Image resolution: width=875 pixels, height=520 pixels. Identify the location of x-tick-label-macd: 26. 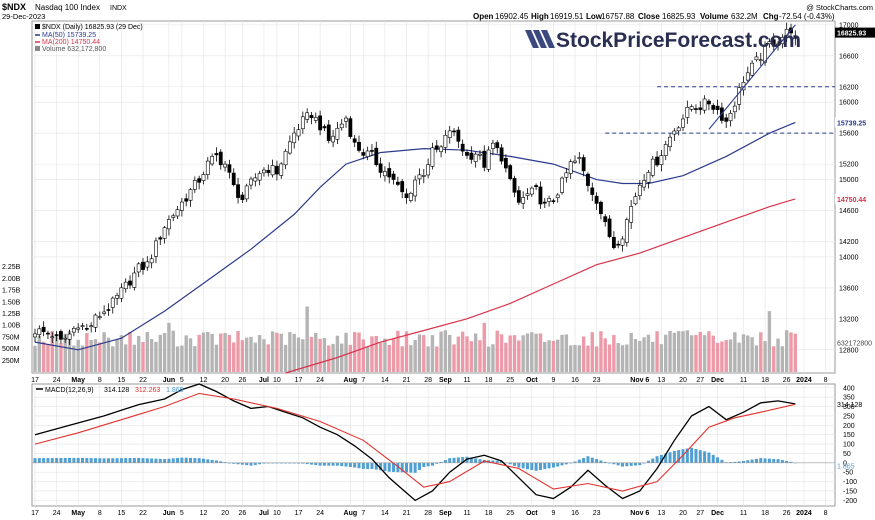
(242, 513).